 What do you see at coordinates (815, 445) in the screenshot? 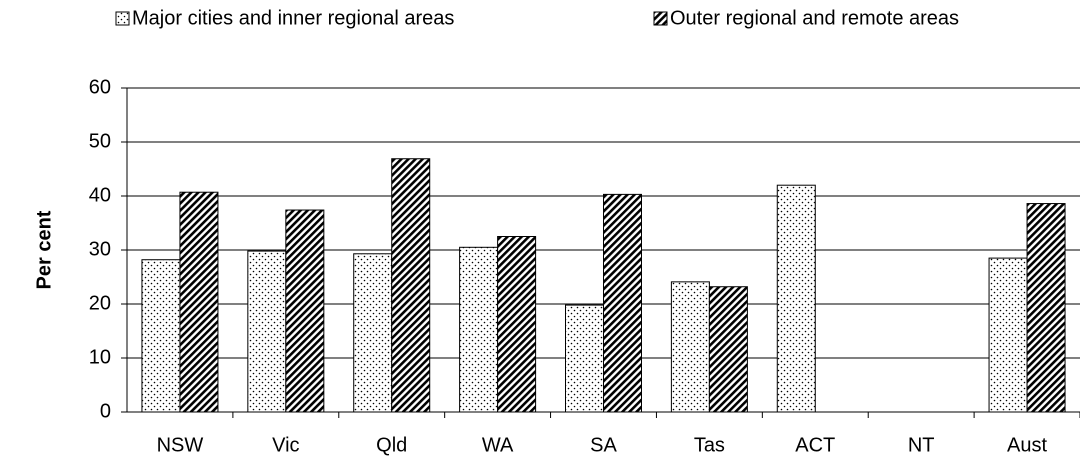
I see `x-tick-label: ACT` at bounding box center [815, 445].